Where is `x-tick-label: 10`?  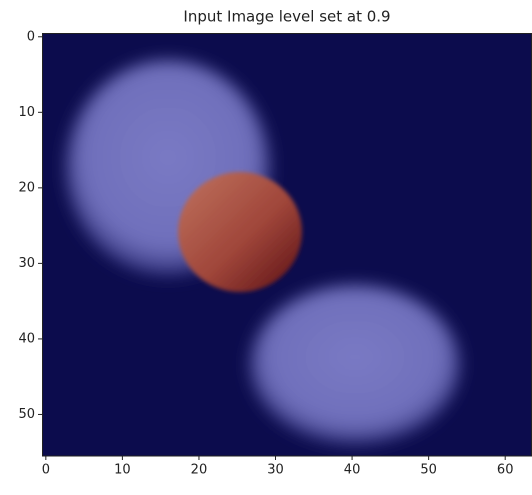 x-tick-label: 10 is located at coordinates (122, 470).